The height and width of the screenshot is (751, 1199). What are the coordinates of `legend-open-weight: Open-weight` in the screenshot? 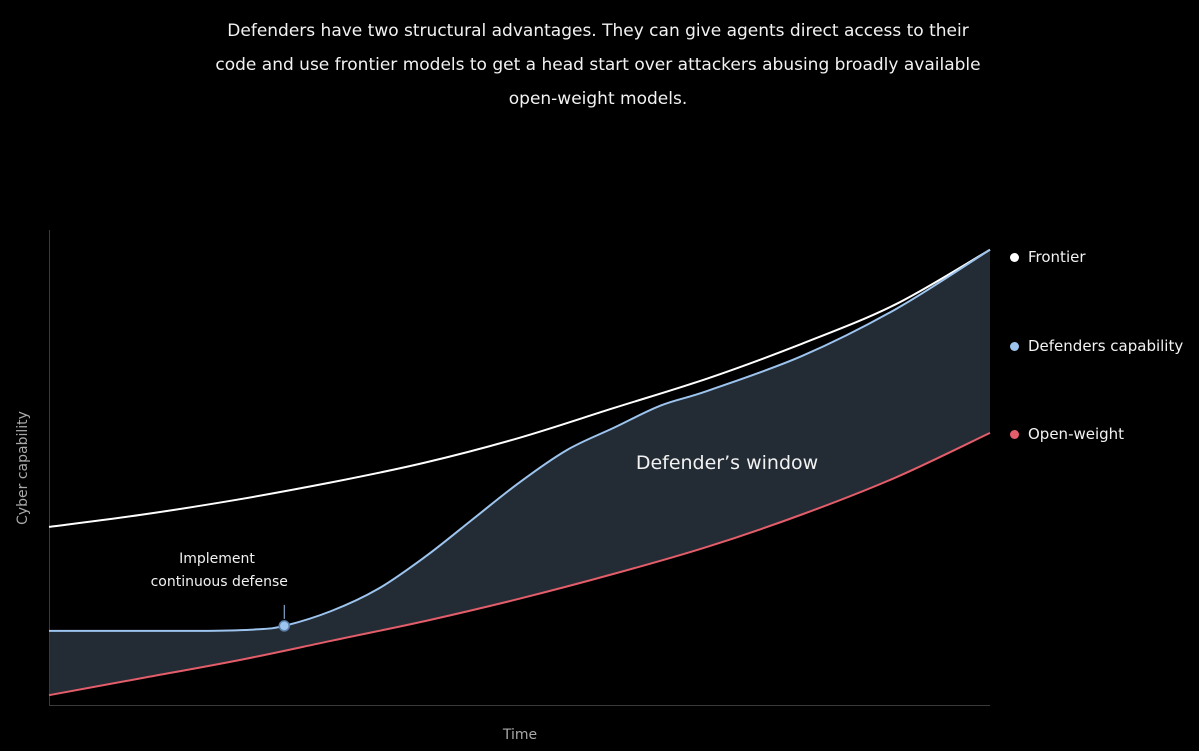 It's located at (1067, 434).